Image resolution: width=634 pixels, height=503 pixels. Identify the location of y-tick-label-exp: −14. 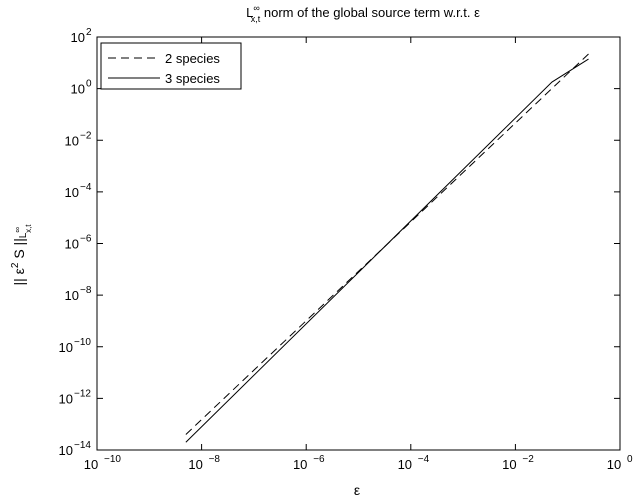
(82, 445).